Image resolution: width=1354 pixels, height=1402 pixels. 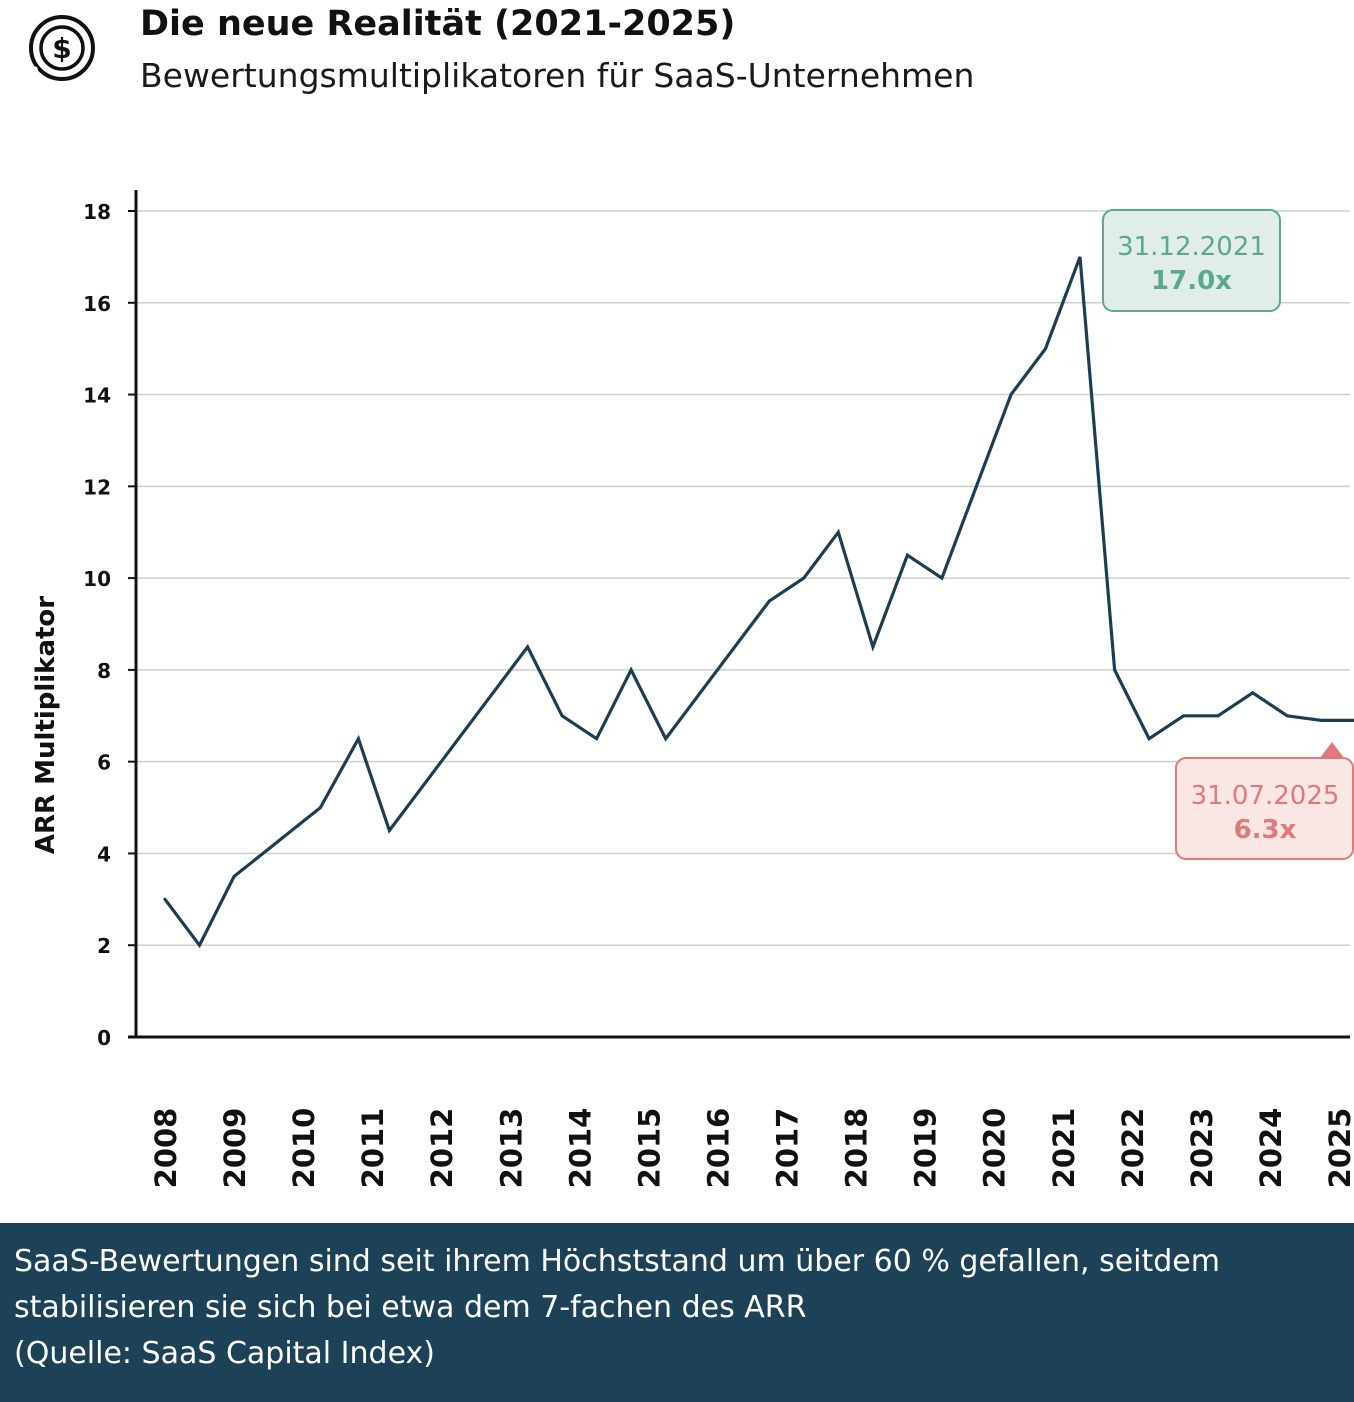 I want to click on y-tick-label-14: 14, so click(x=97, y=396).